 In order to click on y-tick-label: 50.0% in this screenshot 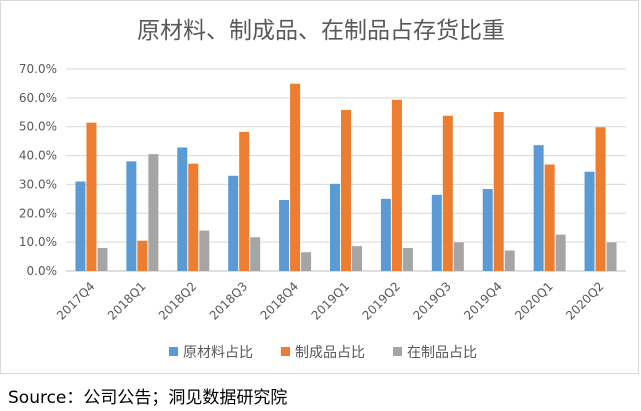, I will do `click(38, 127)`.